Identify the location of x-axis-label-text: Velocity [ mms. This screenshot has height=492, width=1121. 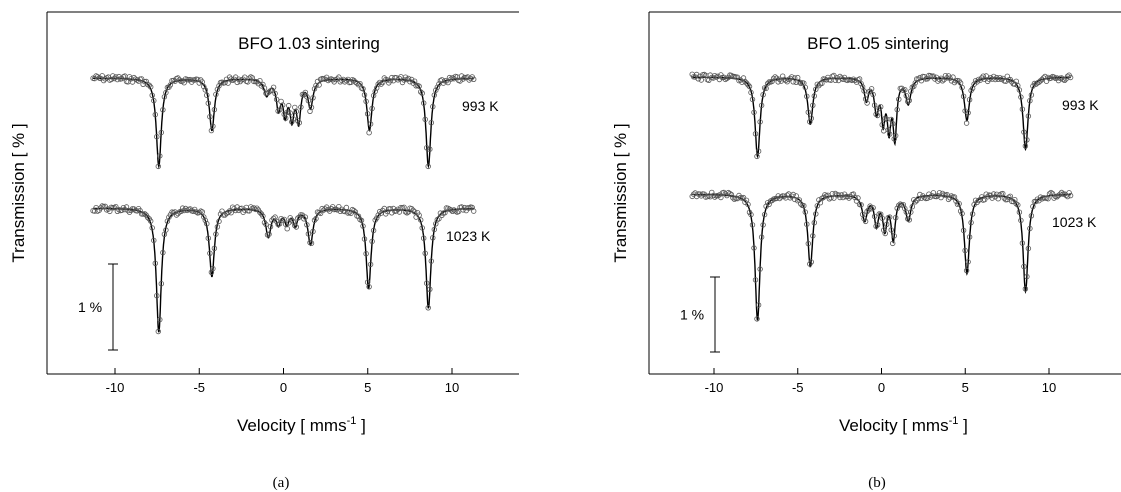
(894, 425).